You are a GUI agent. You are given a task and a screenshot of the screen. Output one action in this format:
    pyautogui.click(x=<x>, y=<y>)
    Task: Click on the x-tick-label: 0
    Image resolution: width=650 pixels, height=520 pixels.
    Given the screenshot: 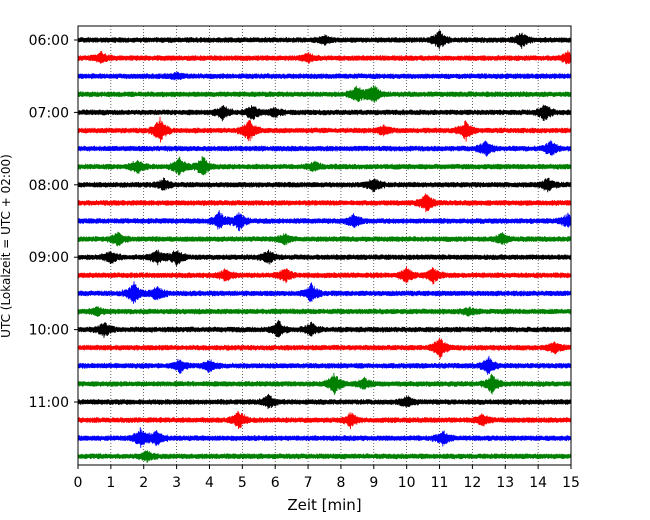 What is the action you would take?
    pyautogui.click(x=78, y=483)
    